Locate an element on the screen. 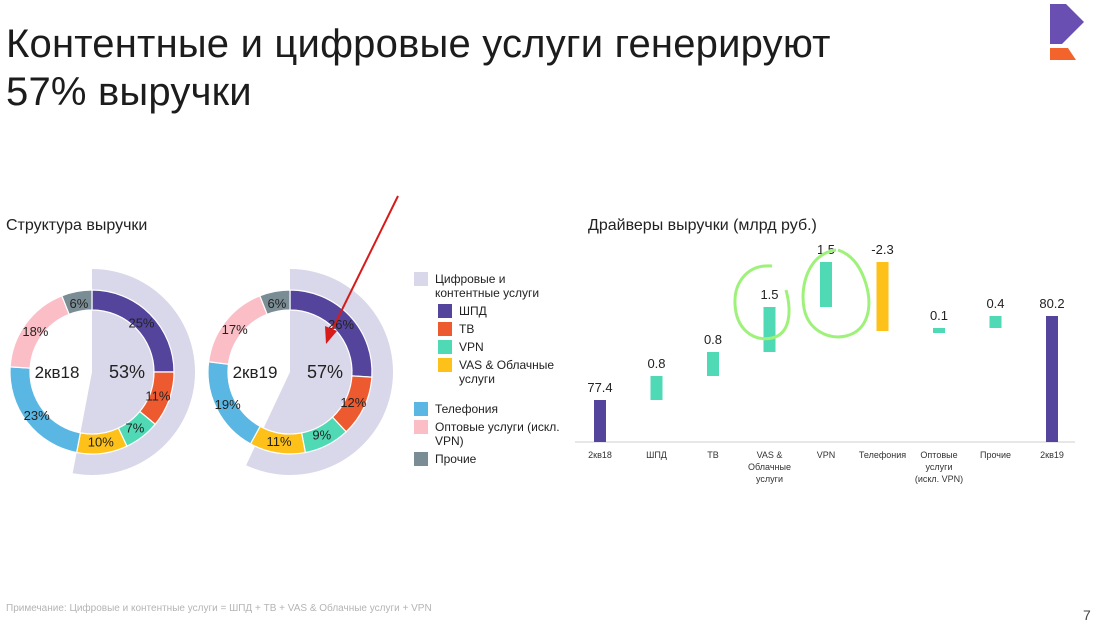 Image resolution: width=1094 pixels, height=624 pixels. title-line-1: Контентные и цифровые услуги генерируют is located at coordinates (418, 44).